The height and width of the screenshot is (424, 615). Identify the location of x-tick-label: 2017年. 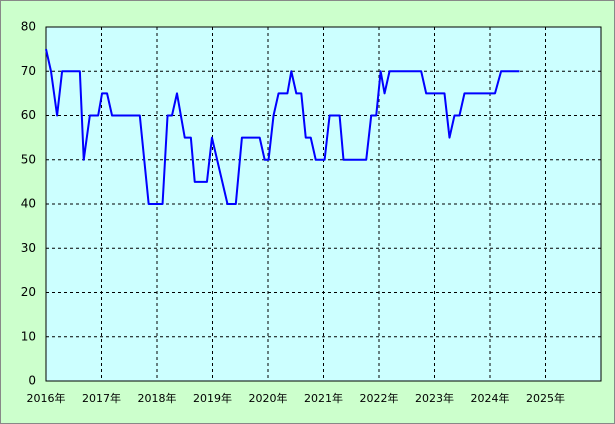
(101, 398).